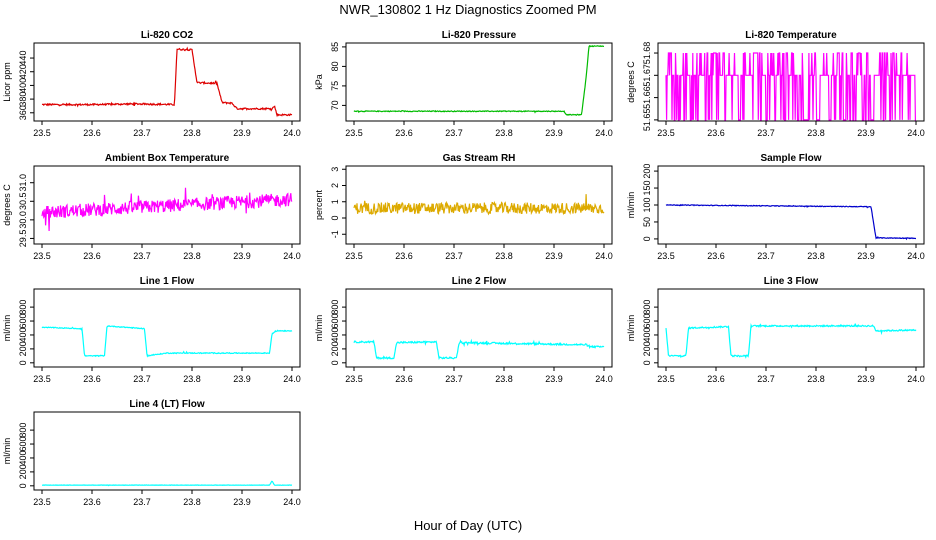 The height and width of the screenshot is (540, 936). I want to click on y-tick-label: 30.0, so click(23, 220).